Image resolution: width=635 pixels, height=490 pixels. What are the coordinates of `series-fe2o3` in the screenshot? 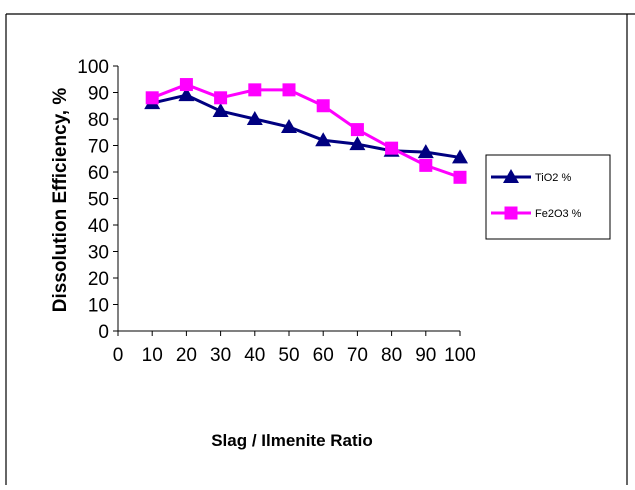 It's located at (306, 131).